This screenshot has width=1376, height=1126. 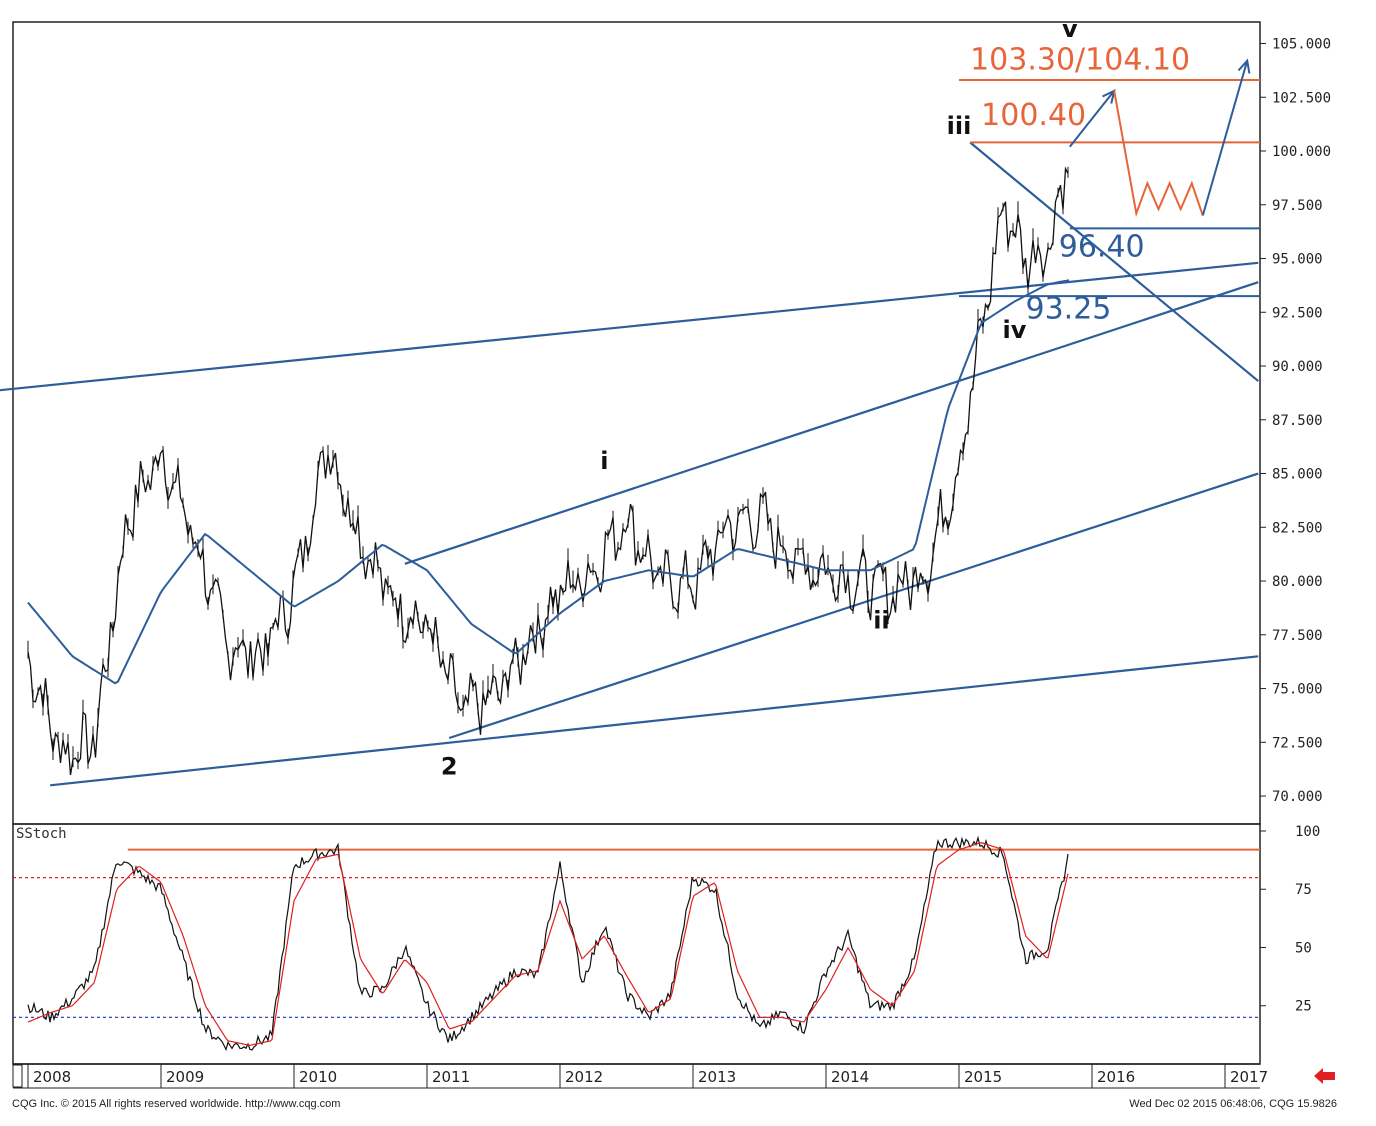 I want to click on y-tick-label-4: 95.000, so click(x=1297, y=260).